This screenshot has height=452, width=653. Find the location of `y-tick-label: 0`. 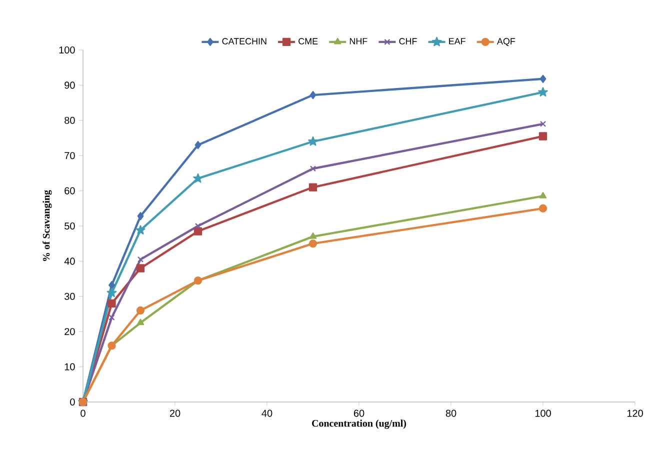

y-tick-label: 0 is located at coordinates (72, 402).